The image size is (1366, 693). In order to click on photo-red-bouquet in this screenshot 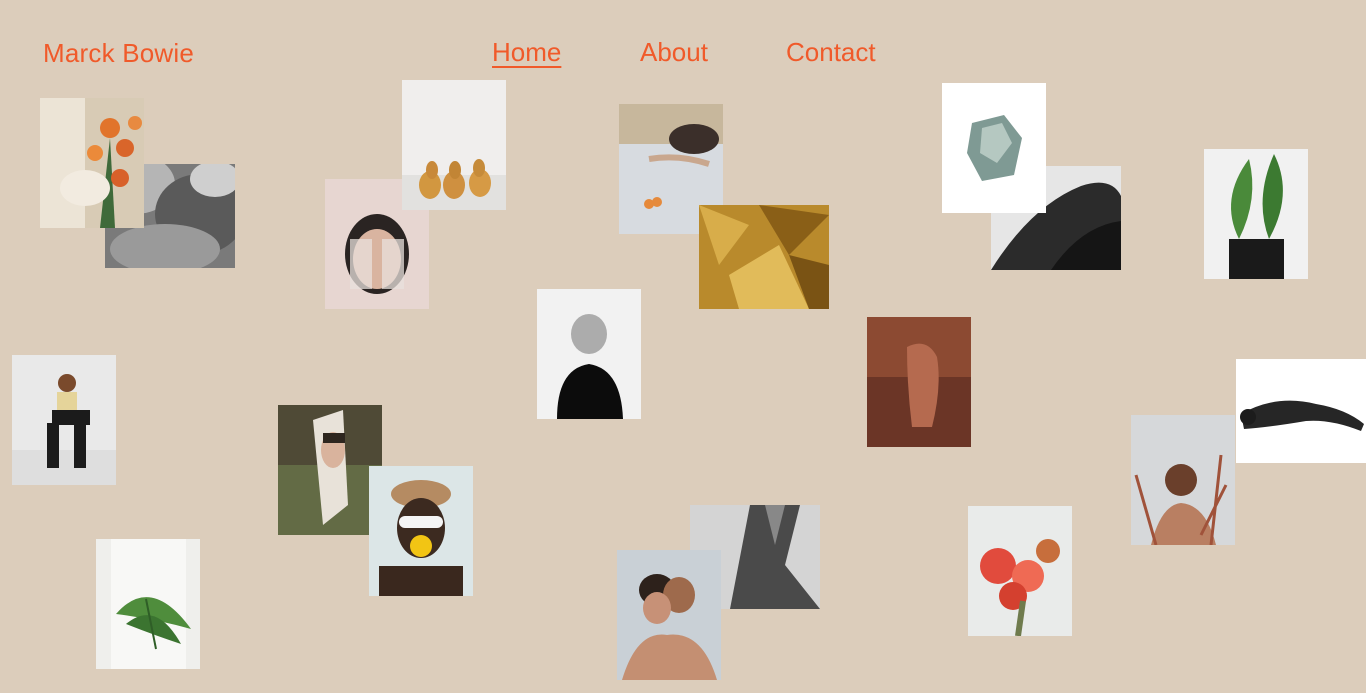, I will do `click(1020, 571)`.